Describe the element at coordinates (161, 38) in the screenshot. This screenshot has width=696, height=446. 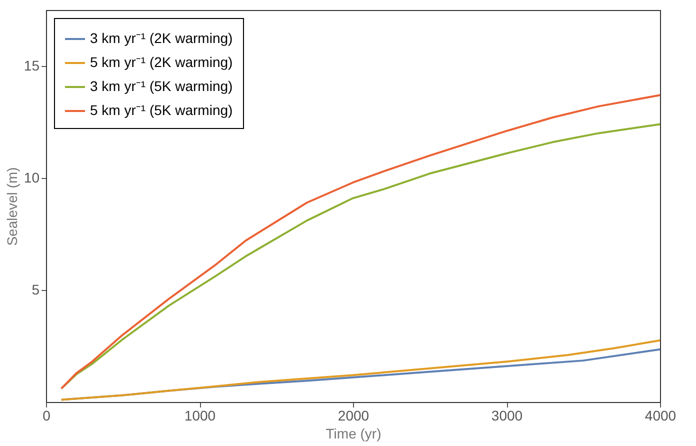
I see `legend-label: 3 km yr⁻¹ (2K warming)` at that location.